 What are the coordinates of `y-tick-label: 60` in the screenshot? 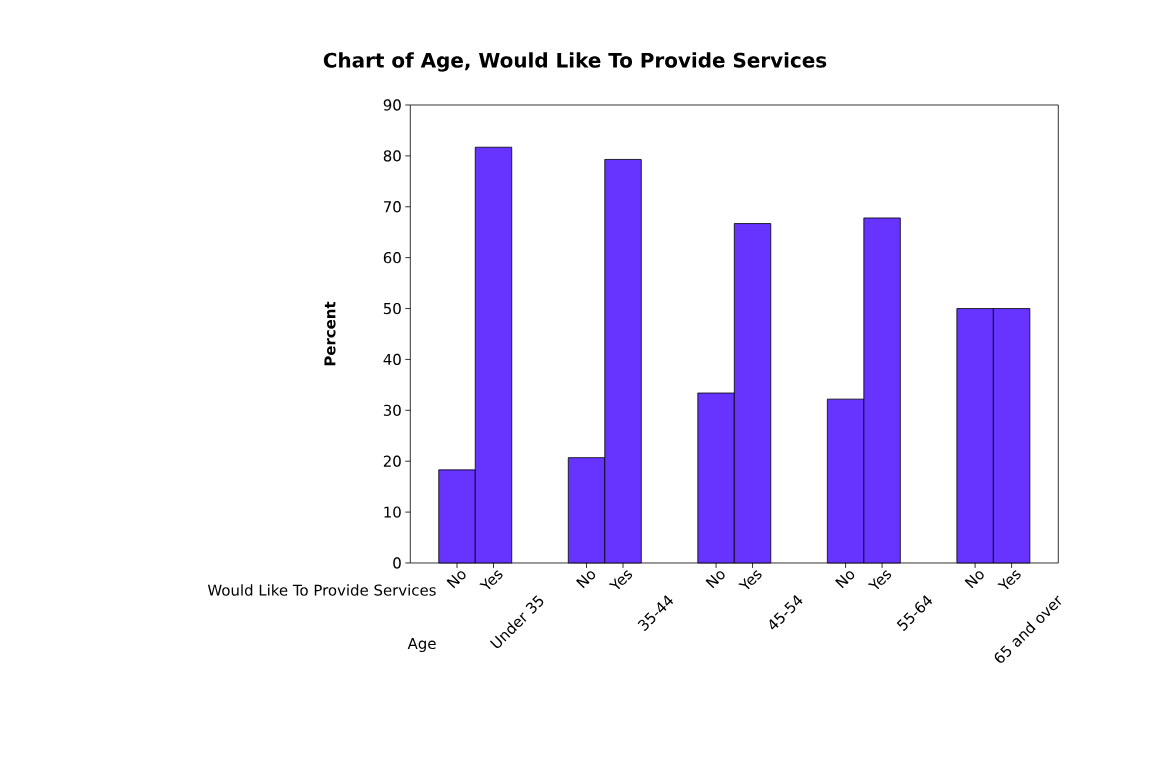 It's located at (392, 258).